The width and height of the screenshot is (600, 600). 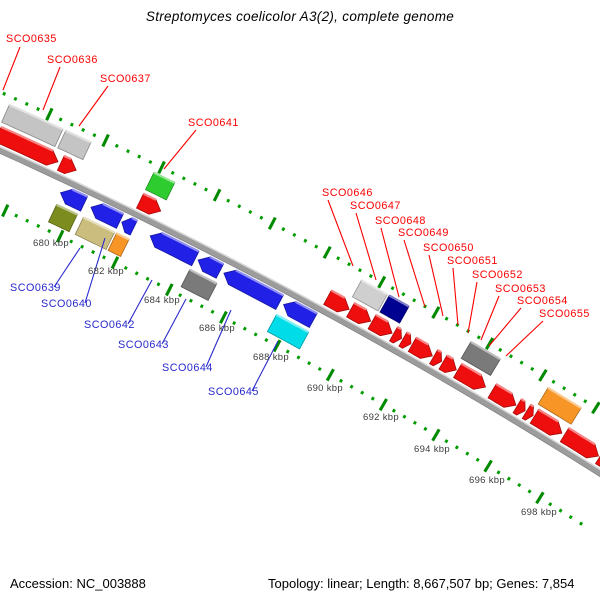 What do you see at coordinates (109, 325) in the screenshot?
I see `gene-label-SCO0642: SCO0642` at bounding box center [109, 325].